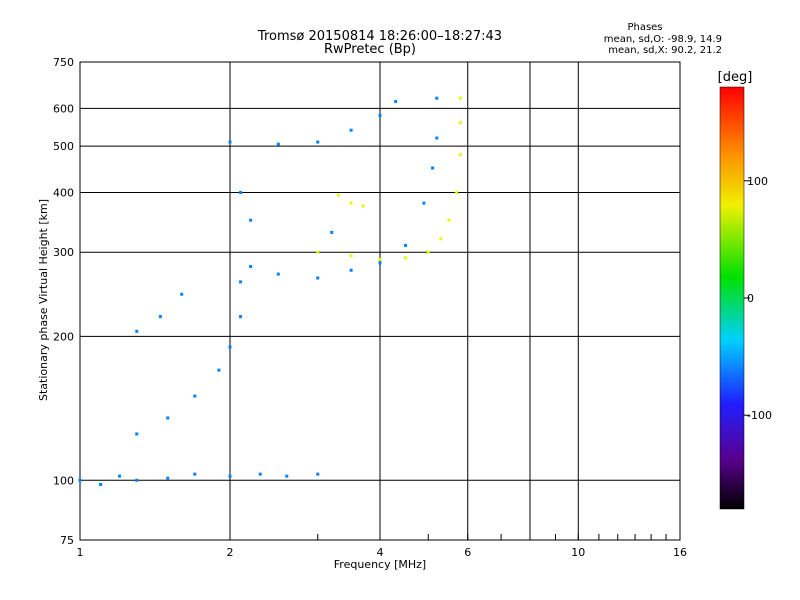 The width and height of the screenshot is (800, 600). What do you see at coordinates (665, 50) in the screenshot?
I see `stats-x-line: mean, sd,X: 90.2, 21.2` at bounding box center [665, 50].